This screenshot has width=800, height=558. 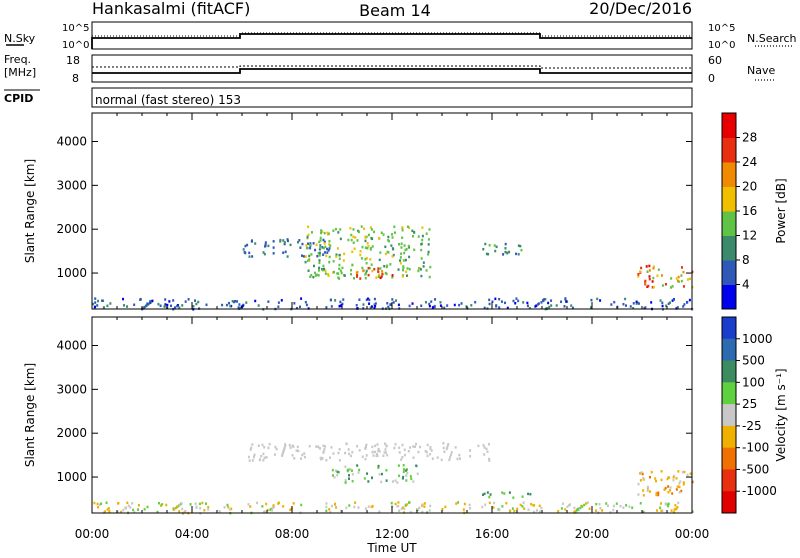 What do you see at coordinates (753, 361) in the screenshot?
I see `colorbar-tick-label: 500` at bounding box center [753, 361].